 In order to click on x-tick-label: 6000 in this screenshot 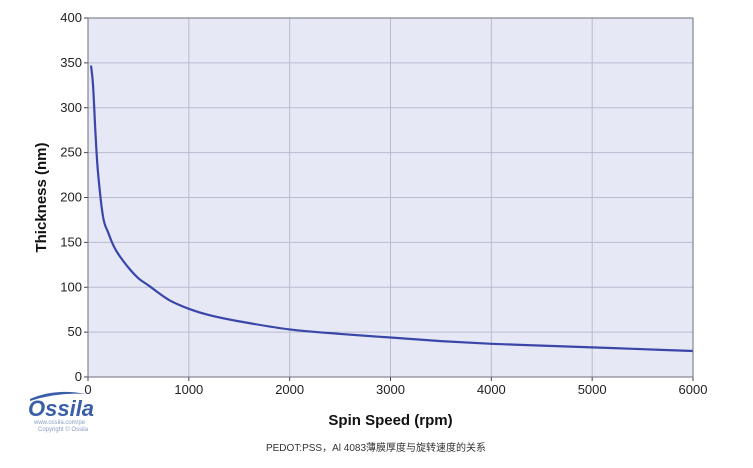, I will do `click(693, 389)`.